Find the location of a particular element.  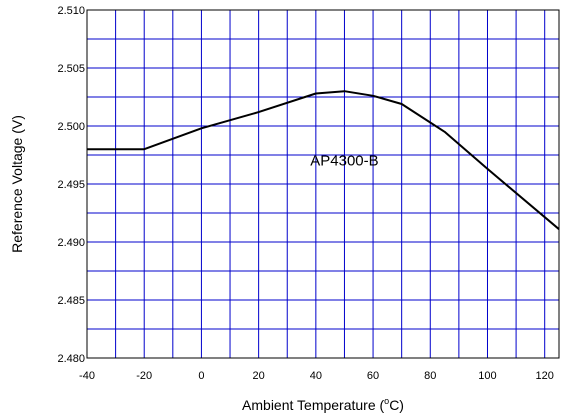

x-tick-label: -20 is located at coordinates (144, 376).